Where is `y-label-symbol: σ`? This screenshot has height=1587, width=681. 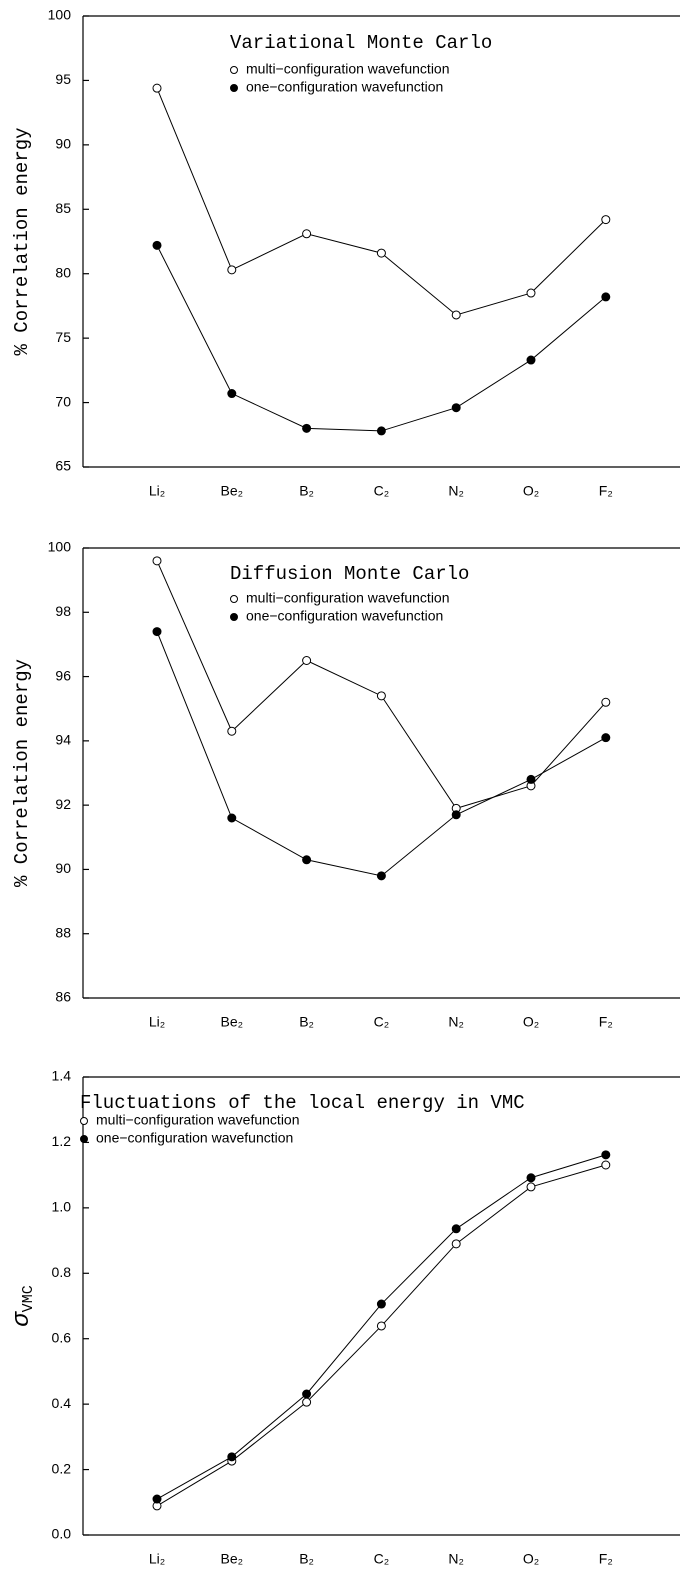
y-label-symbol: σ is located at coordinates (22, 1319).